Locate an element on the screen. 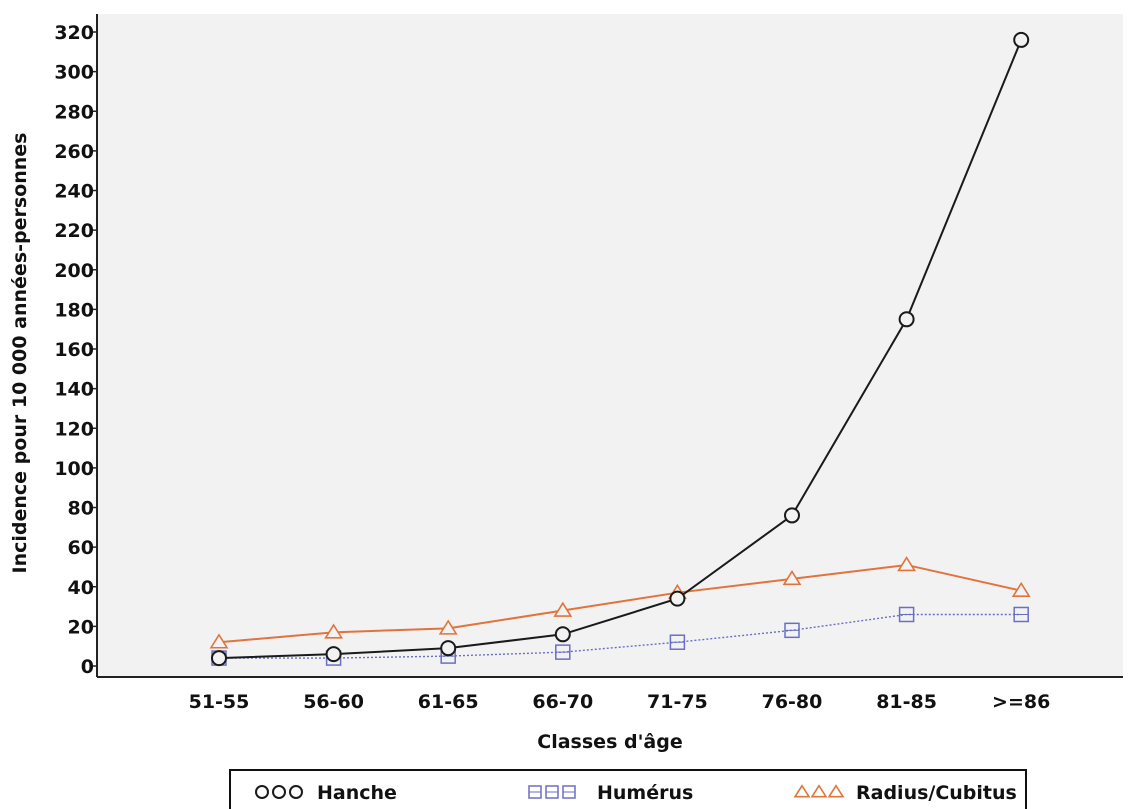  y-tick-label: 40 is located at coordinates (81, 588).